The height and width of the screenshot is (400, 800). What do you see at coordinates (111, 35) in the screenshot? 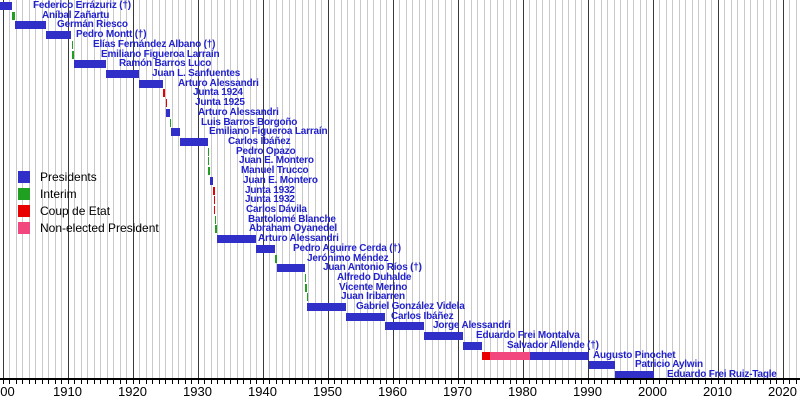
I see `president-name-label: Pedro Montt (†)` at bounding box center [111, 35].